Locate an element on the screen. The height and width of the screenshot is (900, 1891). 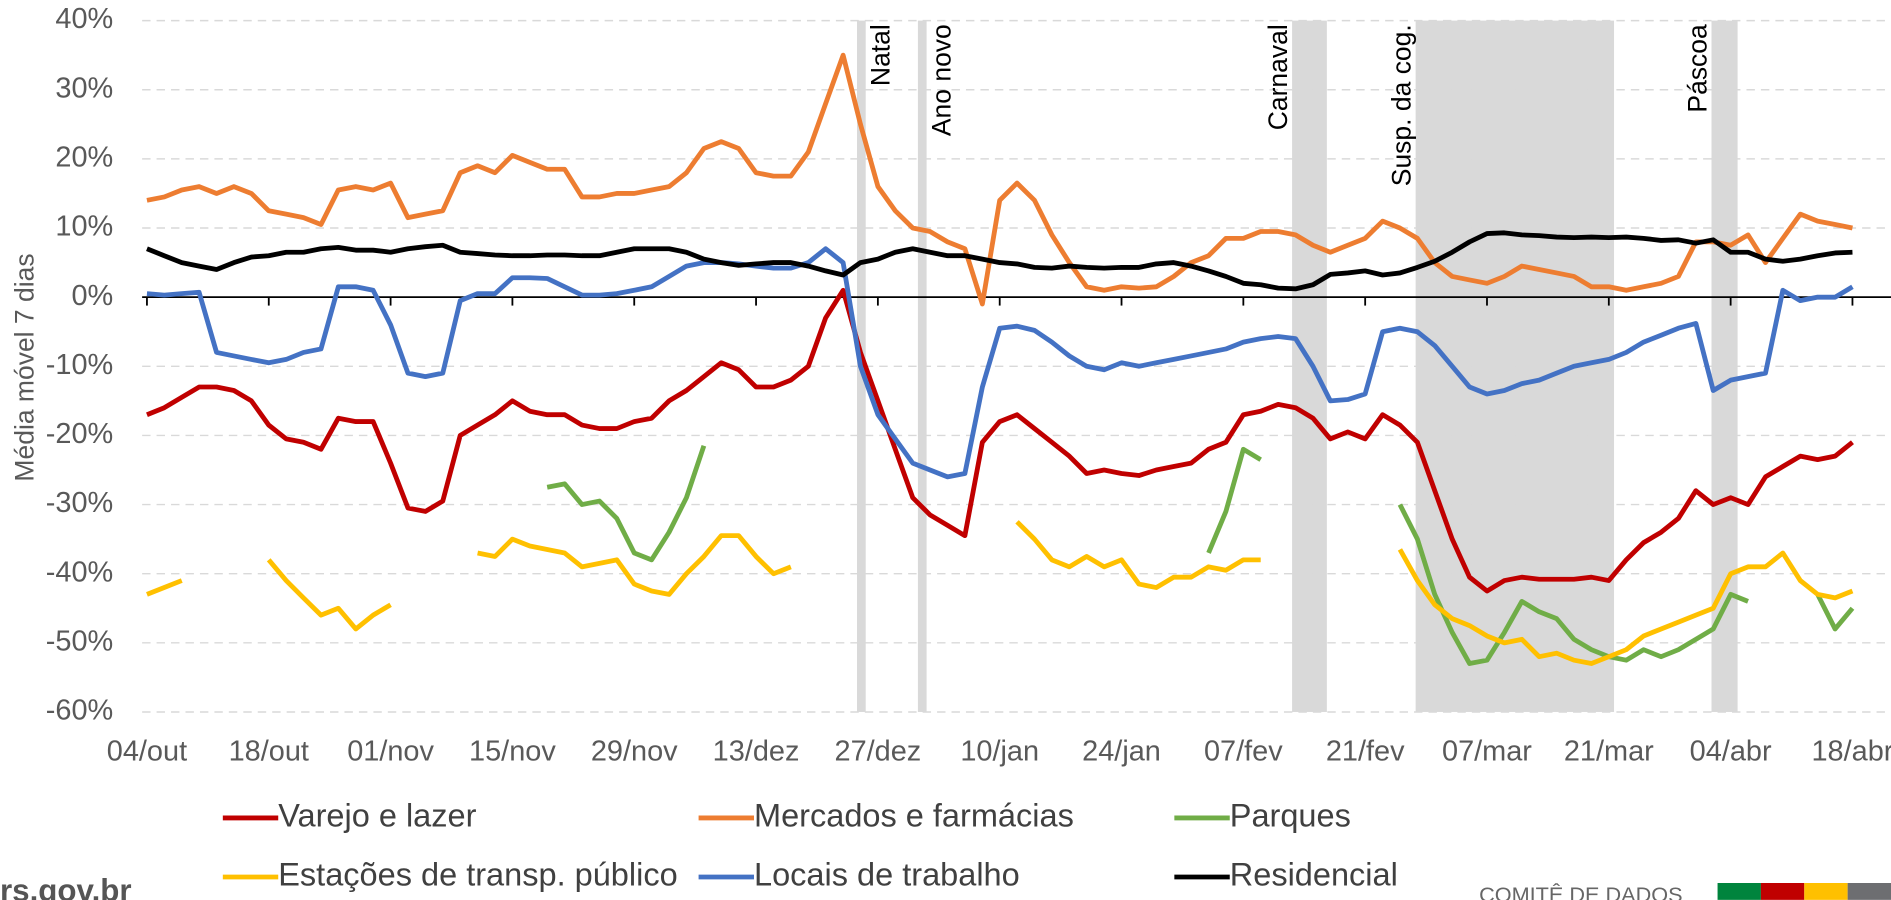
legend-label: Estações de transp. público is located at coordinates (477, 875).